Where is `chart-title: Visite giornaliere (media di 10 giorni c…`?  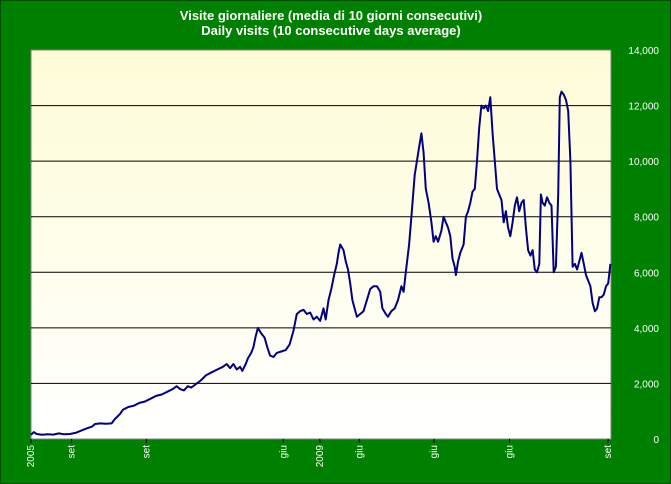 chart-title: Visite giornaliere (media di 10 giorni c… is located at coordinates (331, 15).